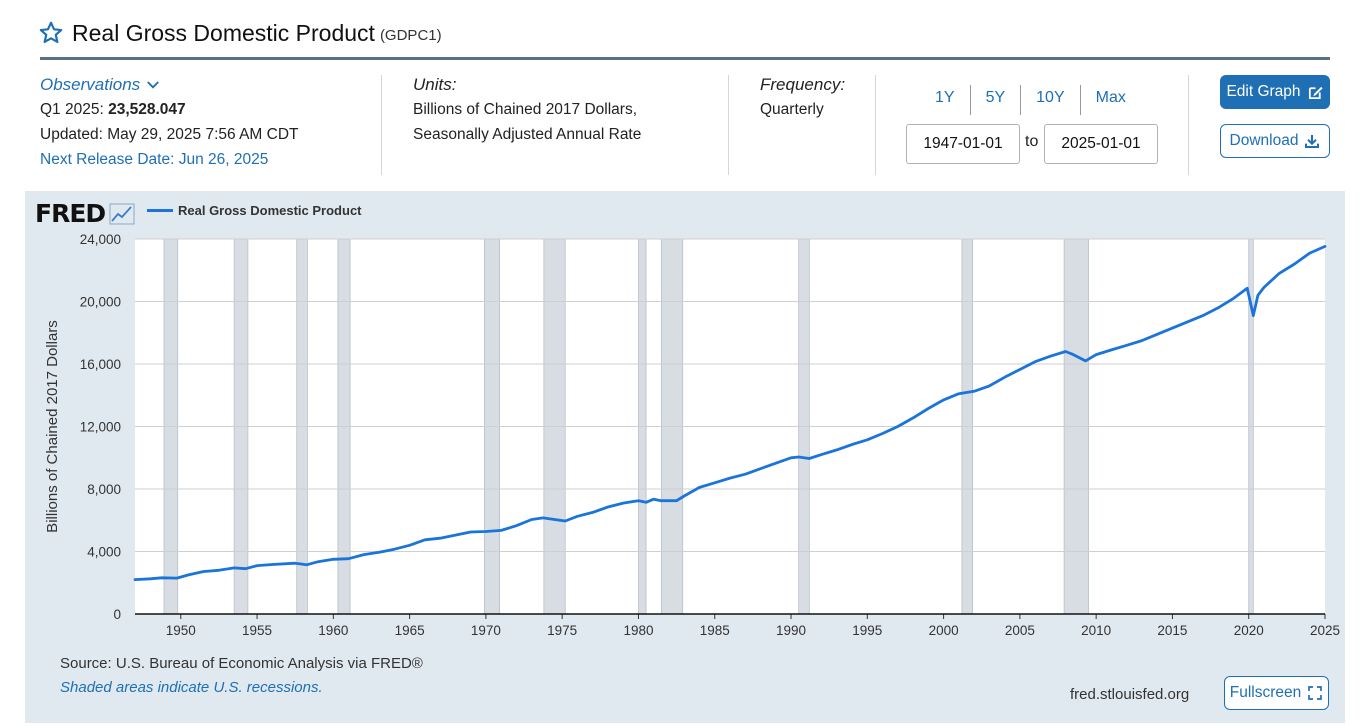 Image resolution: width=1361 pixels, height=727 pixels. I want to click on fred-logo-text: FRED, so click(70, 213).